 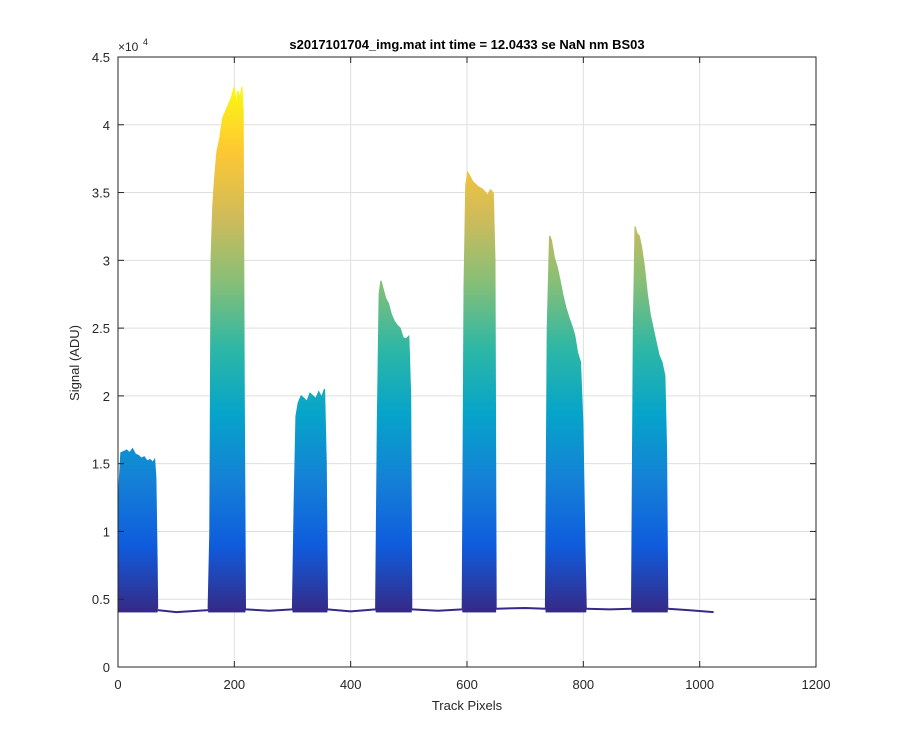 What do you see at coordinates (101, 328) in the screenshot?
I see `y-tick-label: 2.5` at bounding box center [101, 328].